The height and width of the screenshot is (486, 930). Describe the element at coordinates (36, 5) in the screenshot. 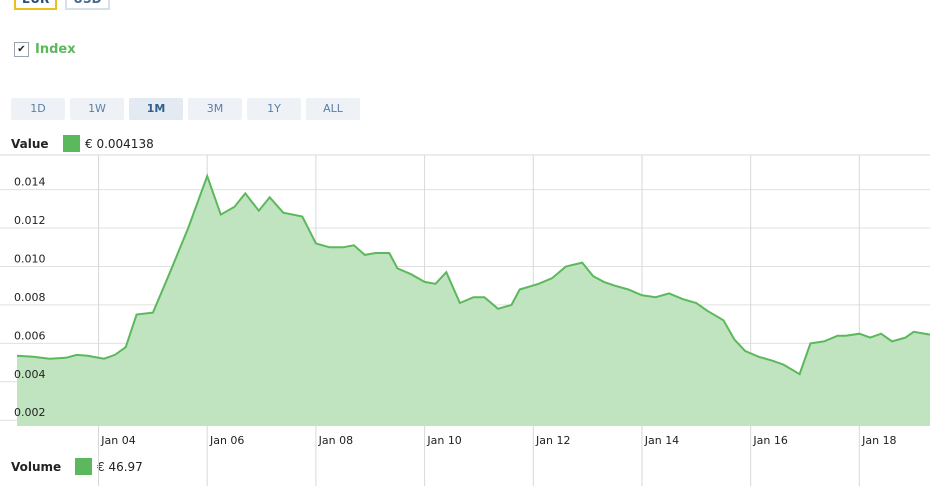

I see `currency-eur-button: EUR` at that location.